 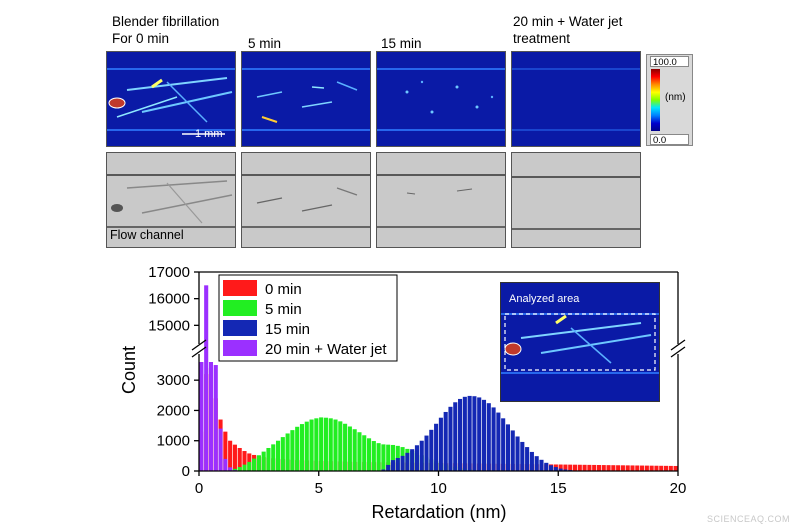 I want to click on y-tick-label: 2000, so click(x=173, y=410).